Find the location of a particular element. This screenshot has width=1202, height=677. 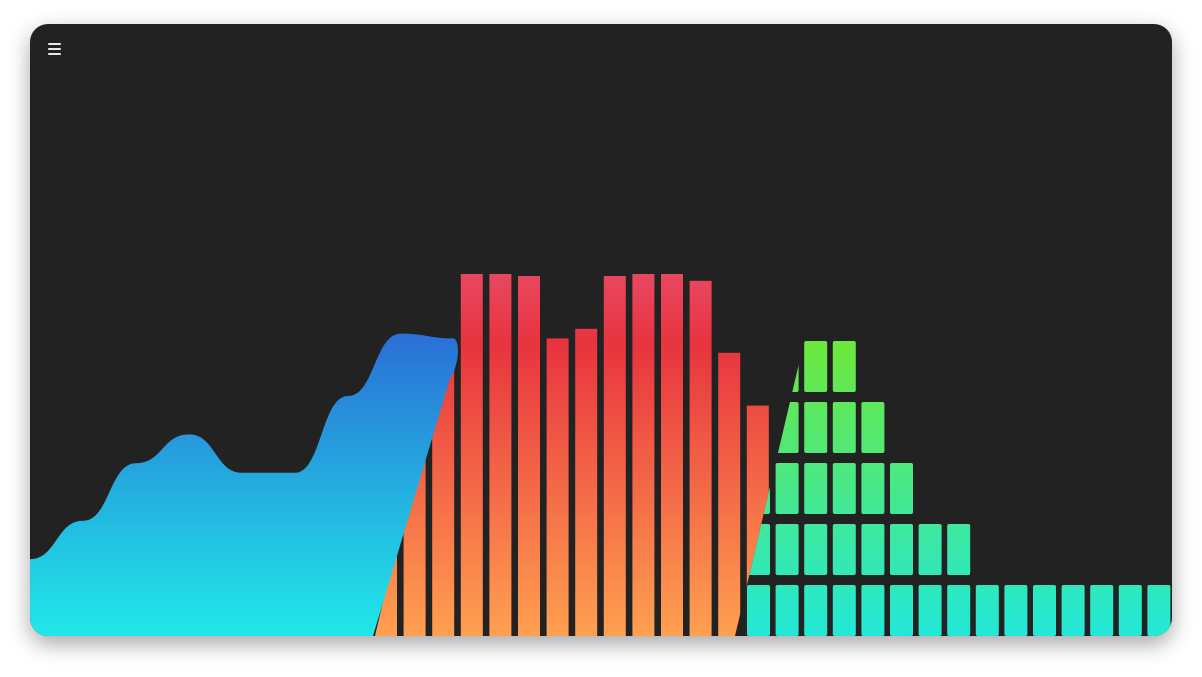

hamburger-menu-icon is located at coordinates (54, 49).